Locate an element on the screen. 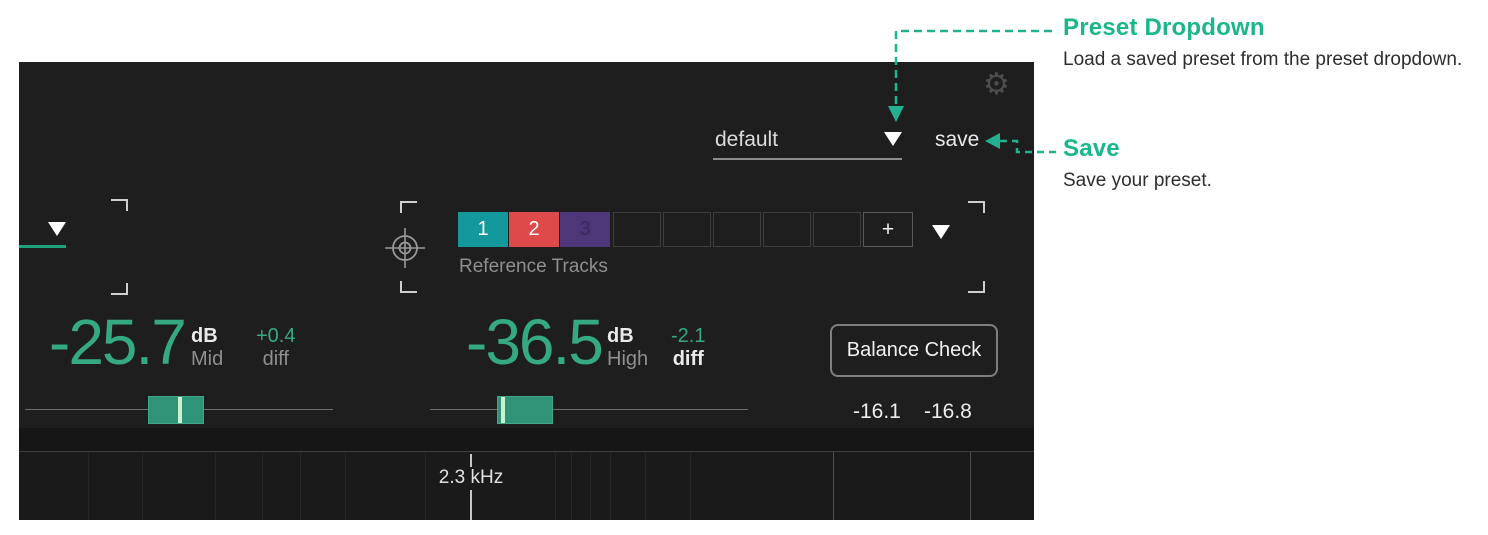 This screenshot has width=1488, height=535. mid-unit-band: dB Mid is located at coordinates (207, 348).